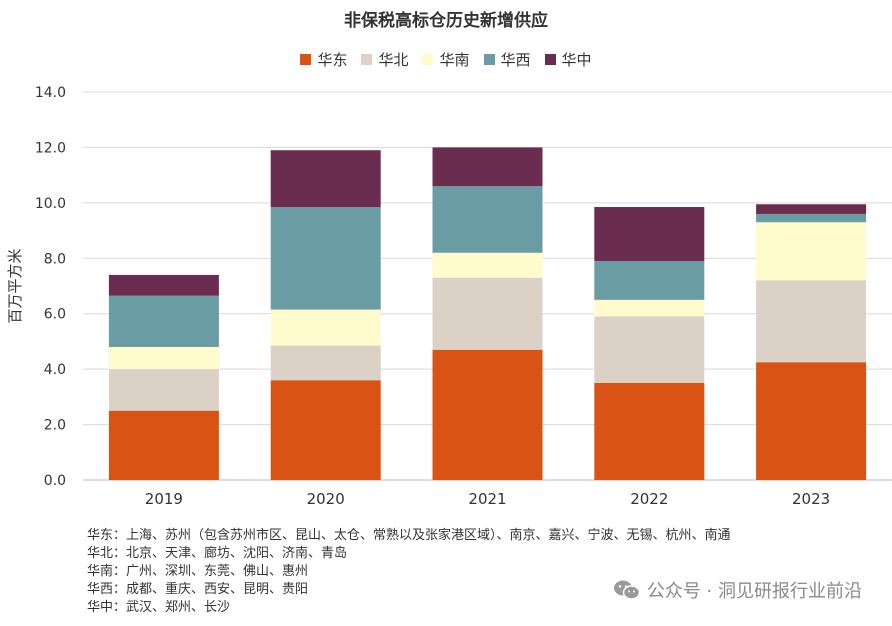  I want to click on y-tick-label: 12.0, so click(50, 148).